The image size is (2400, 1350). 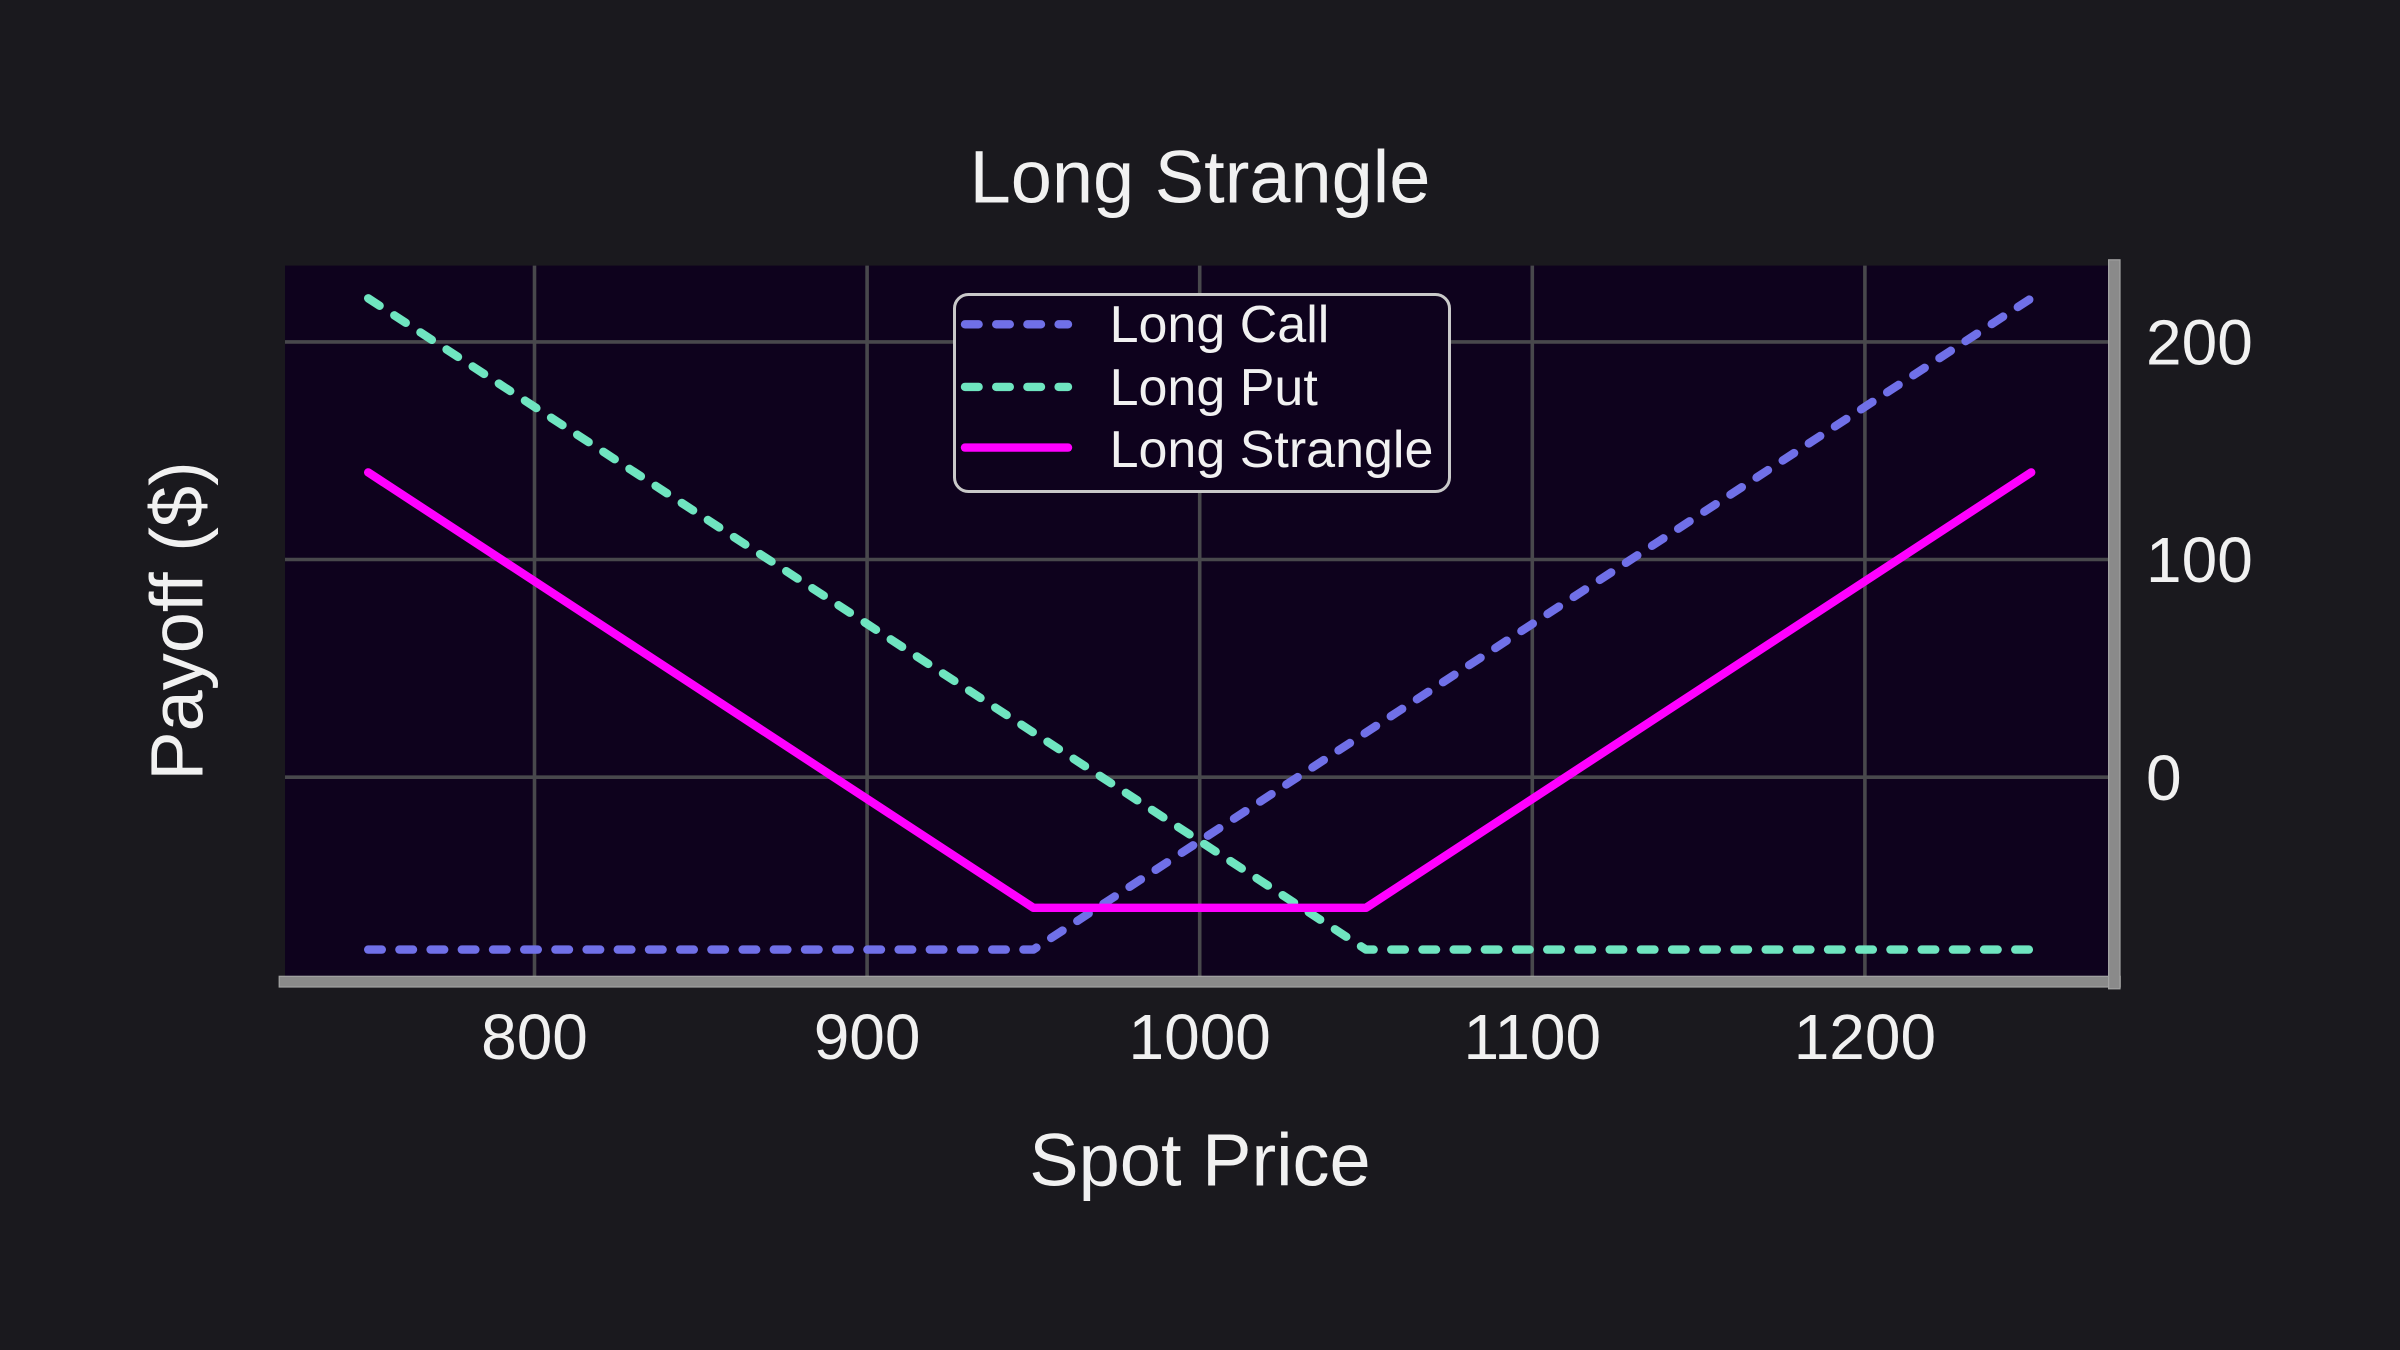 What do you see at coordinates (1220, 325) in the screenshot?
I see `svg-text: Long Call` at bounding box center [1220, 325].